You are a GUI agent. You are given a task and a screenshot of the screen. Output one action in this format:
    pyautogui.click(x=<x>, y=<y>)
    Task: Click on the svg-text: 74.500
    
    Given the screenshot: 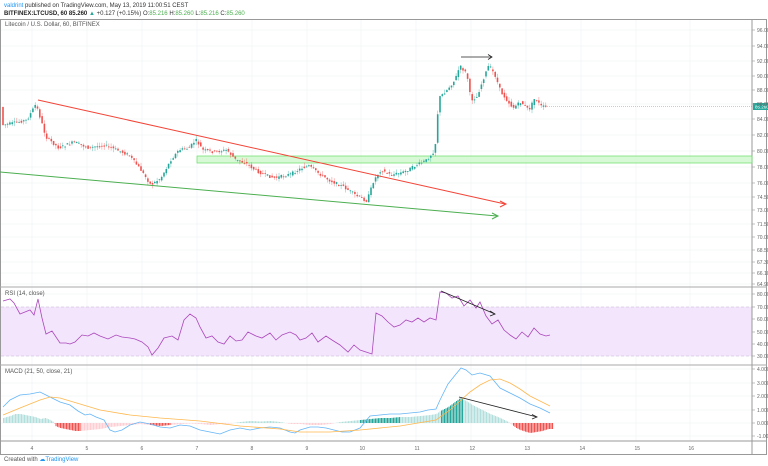 What is the action you would take?
    pyautogui.click(x=762, y=198)
    